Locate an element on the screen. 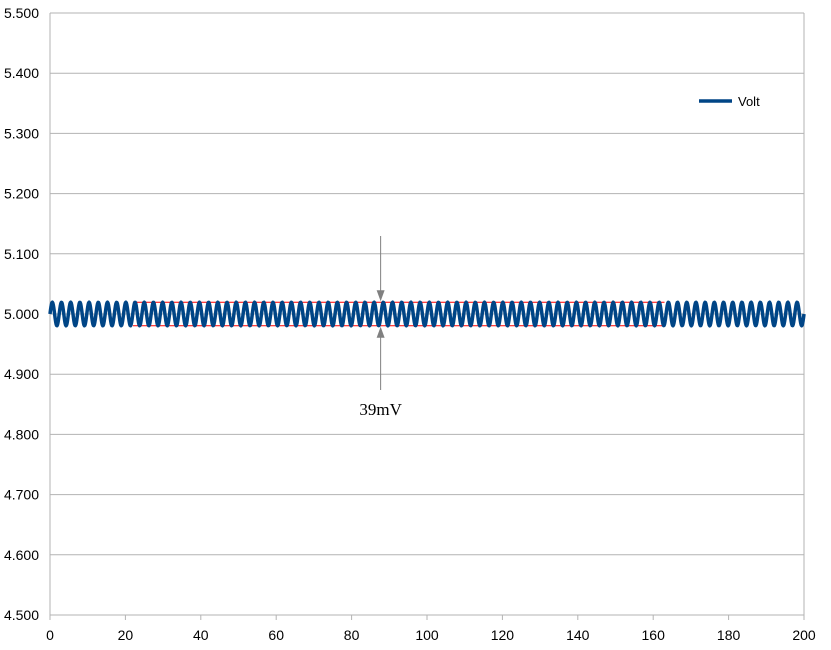 This screenshot has width=831, height=650. y-tick-label: 4.900 is located at coordinates (21, 374).